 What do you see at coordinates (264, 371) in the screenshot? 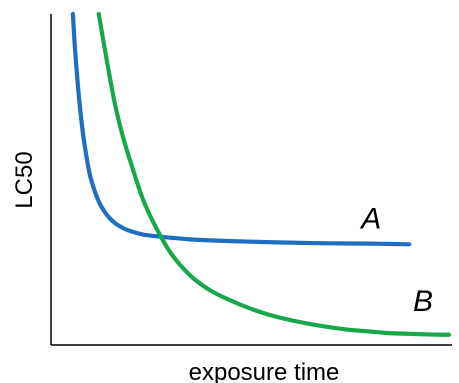
I see `x-axis-title: exposure time` at bounding box center [264, 371].